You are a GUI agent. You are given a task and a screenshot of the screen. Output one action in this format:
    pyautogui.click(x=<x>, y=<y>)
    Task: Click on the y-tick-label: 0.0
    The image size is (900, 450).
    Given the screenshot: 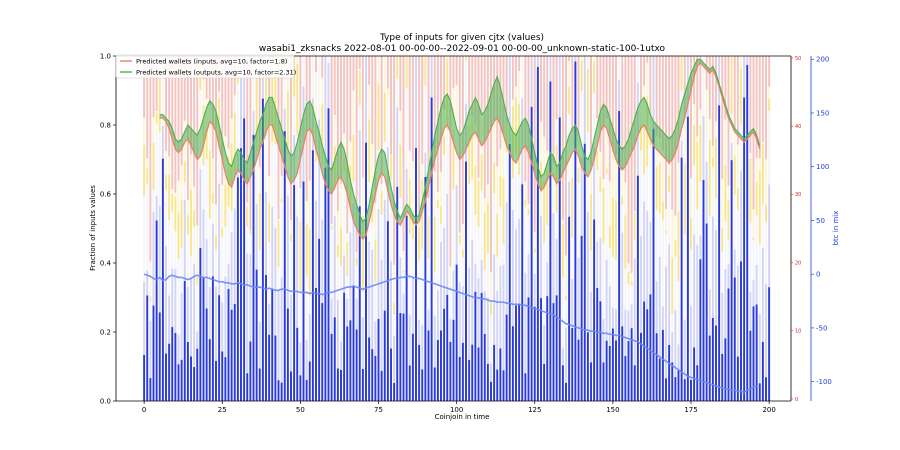 What is the action you would take?
    pyautogui.click(x=105, y=402)
    